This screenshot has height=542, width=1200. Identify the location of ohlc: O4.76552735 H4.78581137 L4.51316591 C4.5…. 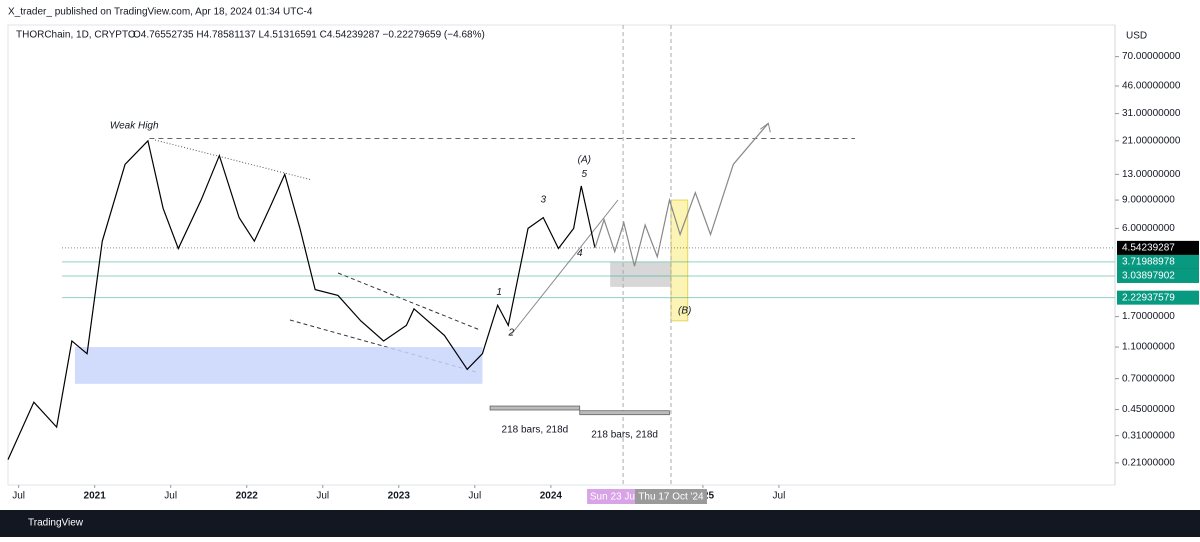
(309, 35).